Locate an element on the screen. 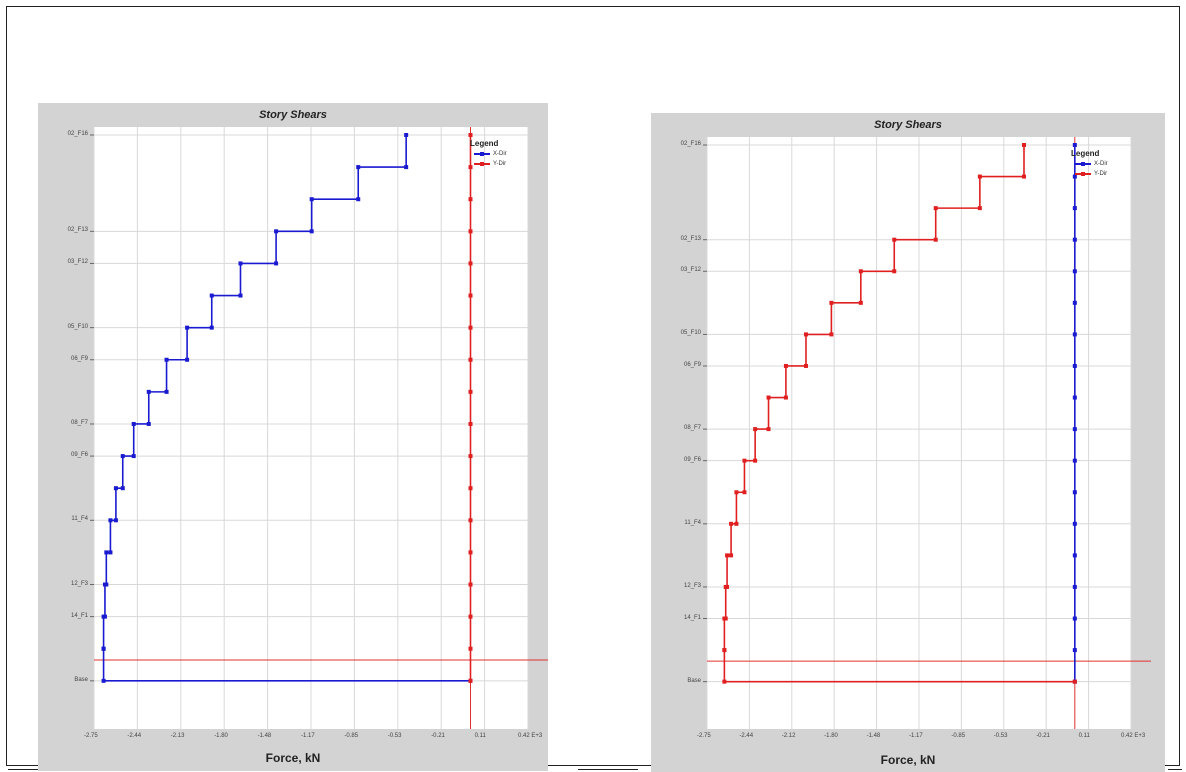  story-label: 11_F4 is located at coordinates (692, 522).